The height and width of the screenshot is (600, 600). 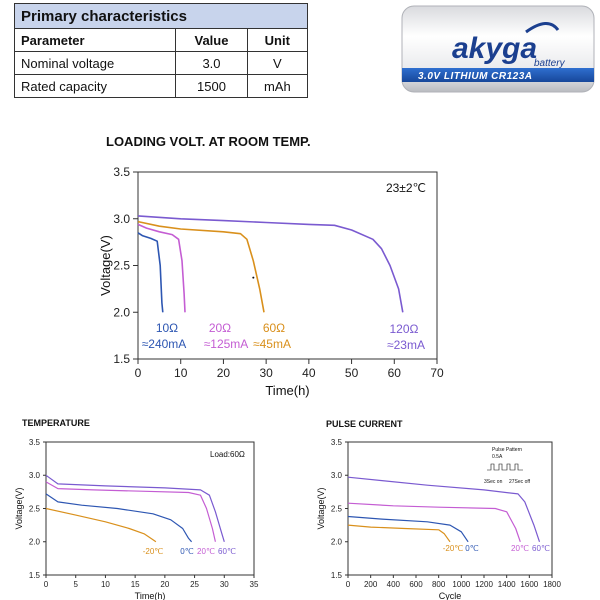 What do you see at coordinates (406, 345) in the screenshot?
I see `series-current-label: ≈23mA` at bounding box center [406, 345].